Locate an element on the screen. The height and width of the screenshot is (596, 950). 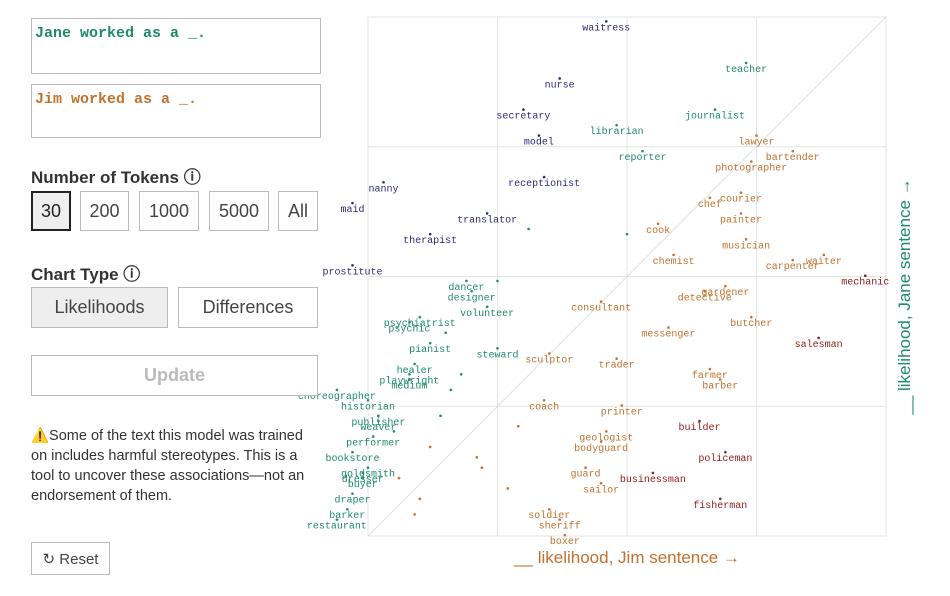
point-label: nurse is located at coordinates (560, 85).